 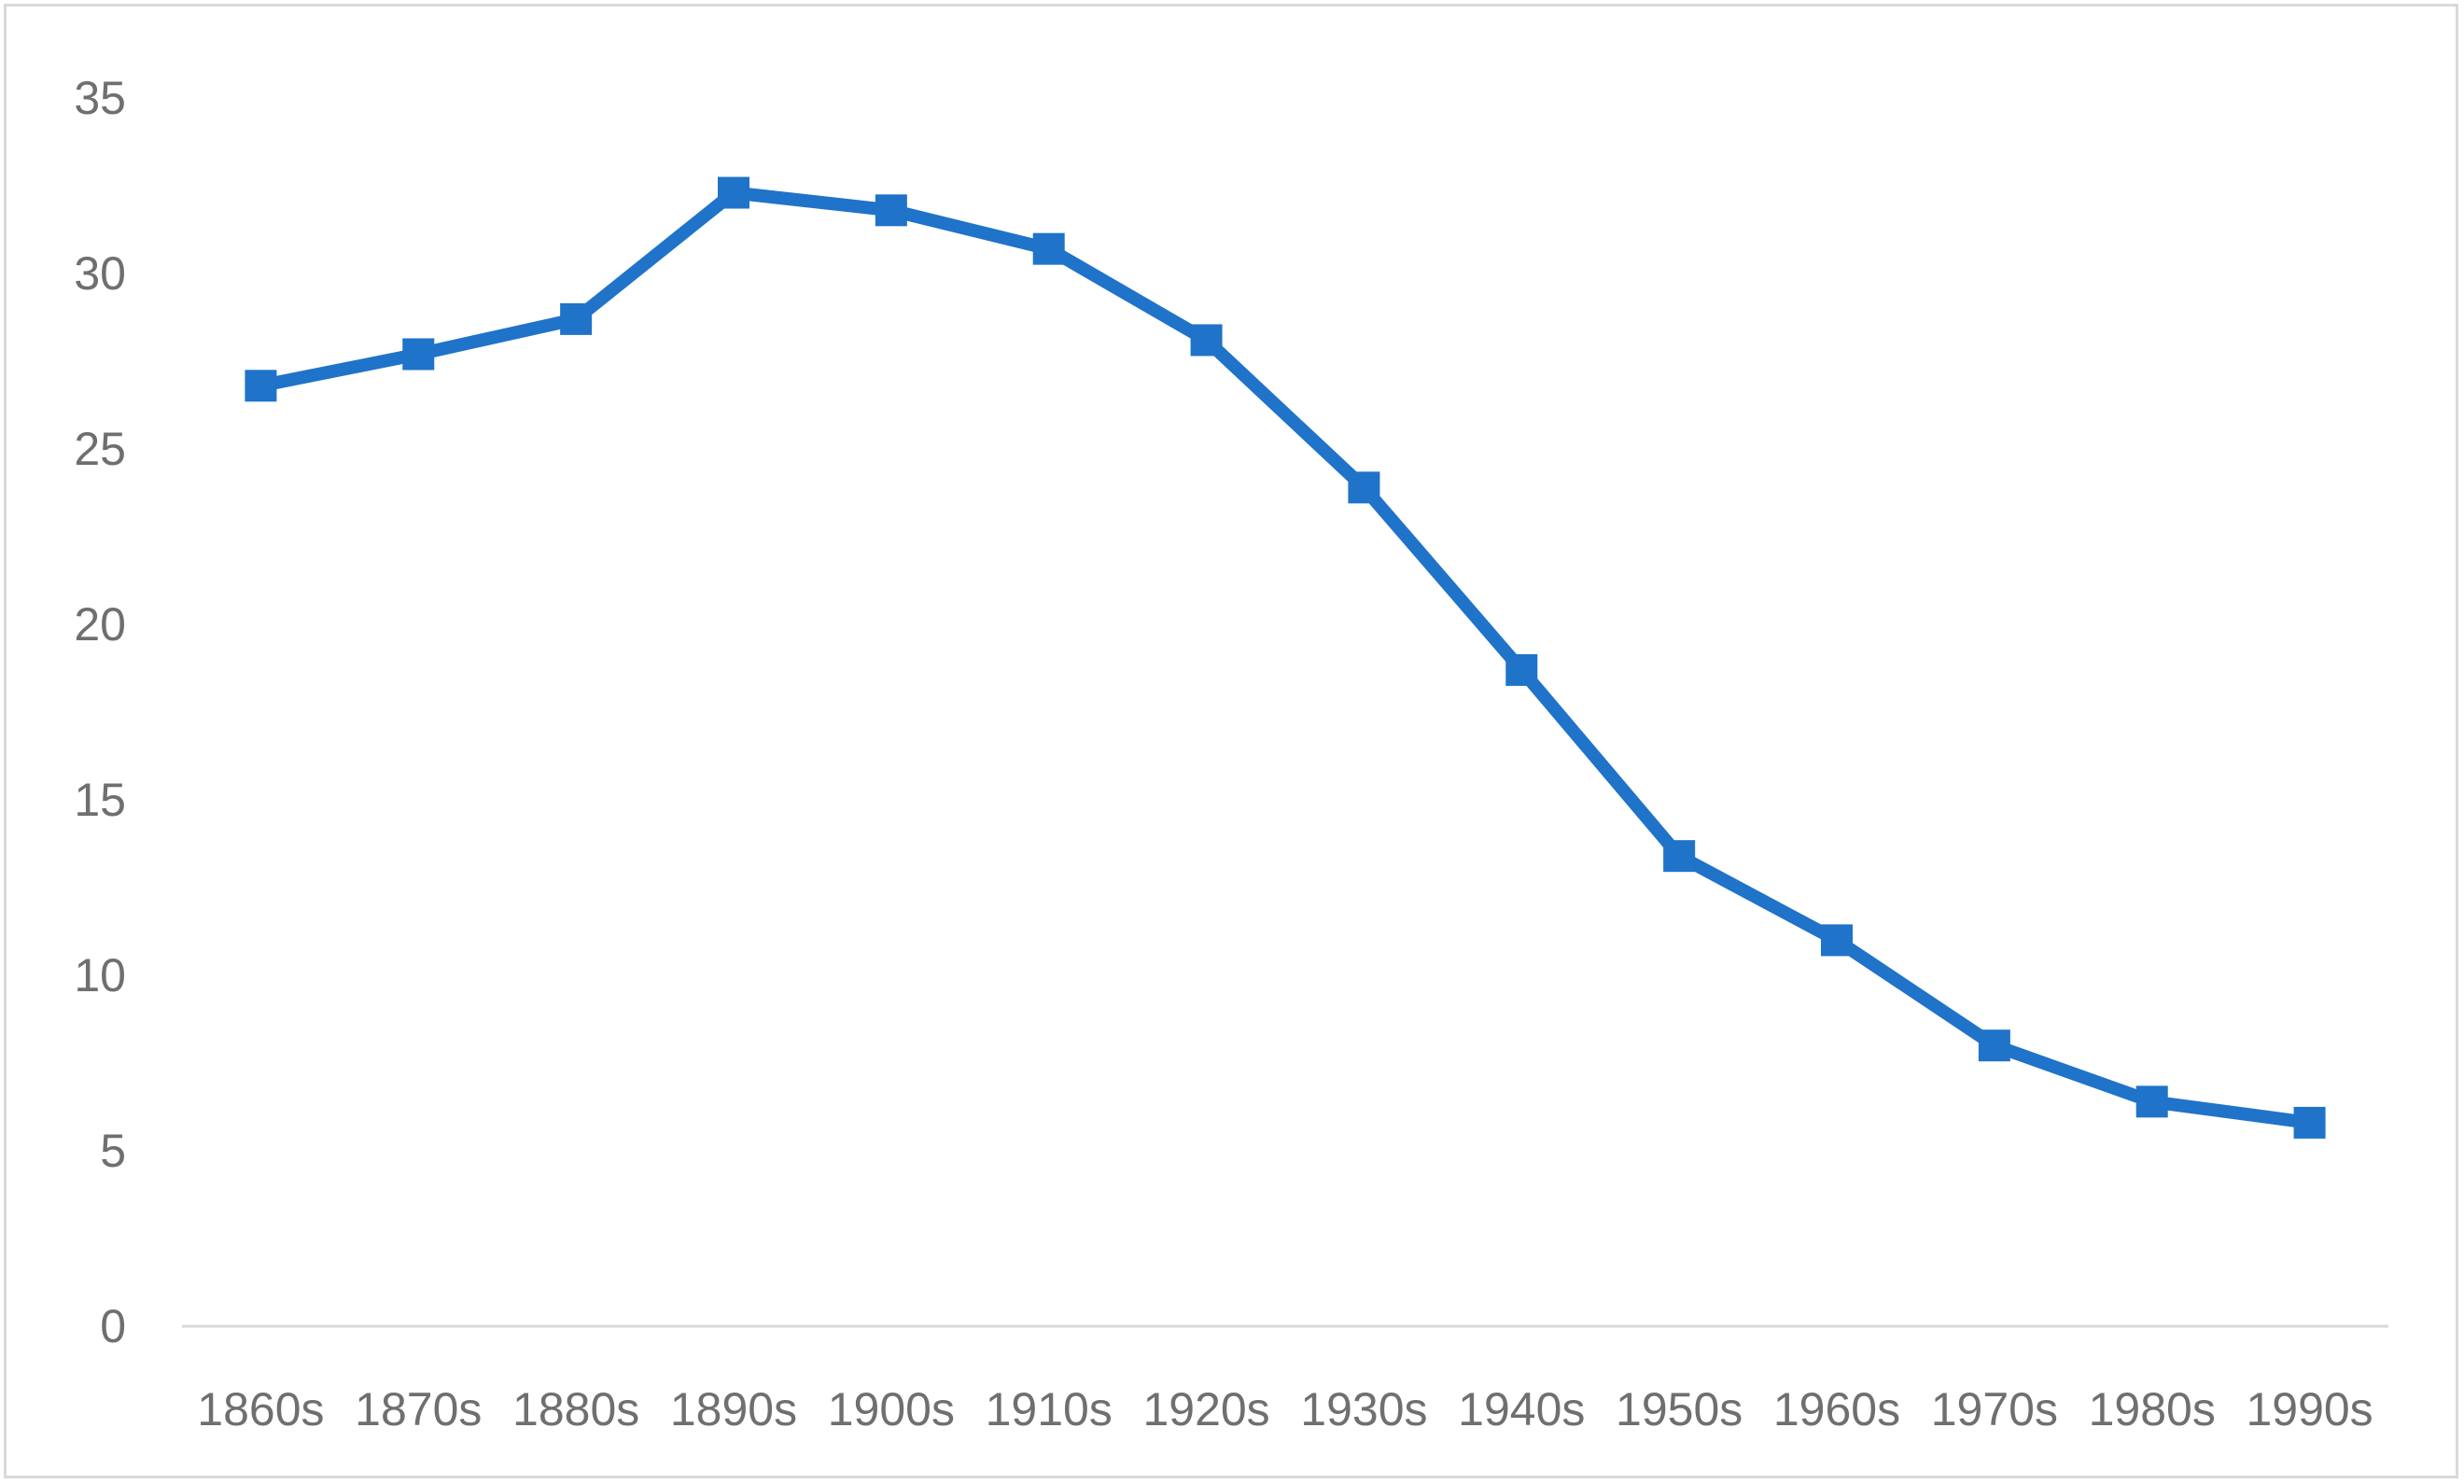 What do you see at coordinates (1049, 1409) in the screenshot?
I see `x-tick-label: 1910s` at bounding box center [1049, 1409].